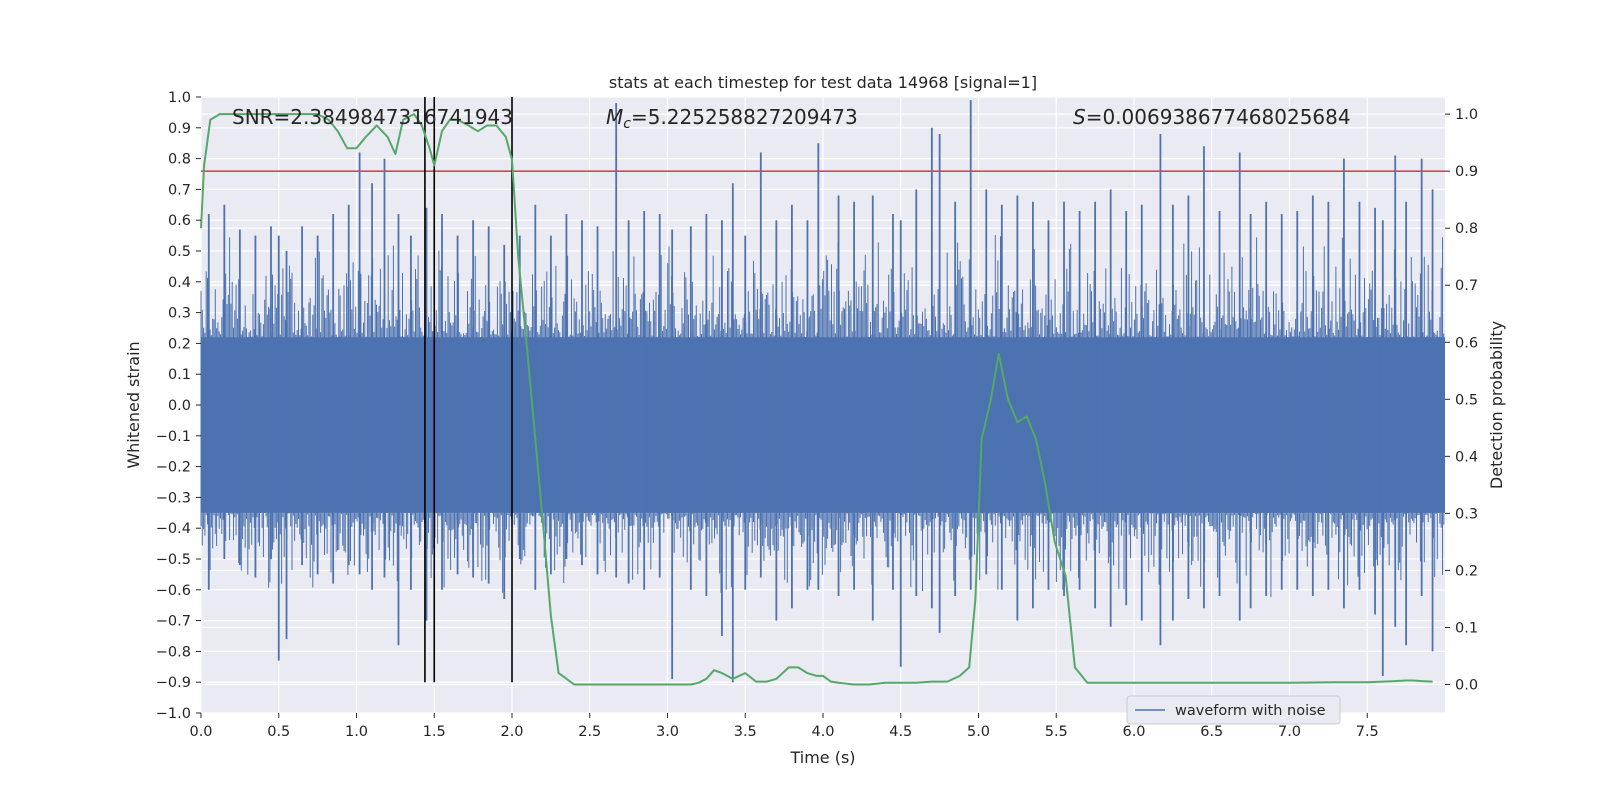 This screenshot has width=1600, height=800. I want to click on x-tick-label: 3.0, so click(667, 732).